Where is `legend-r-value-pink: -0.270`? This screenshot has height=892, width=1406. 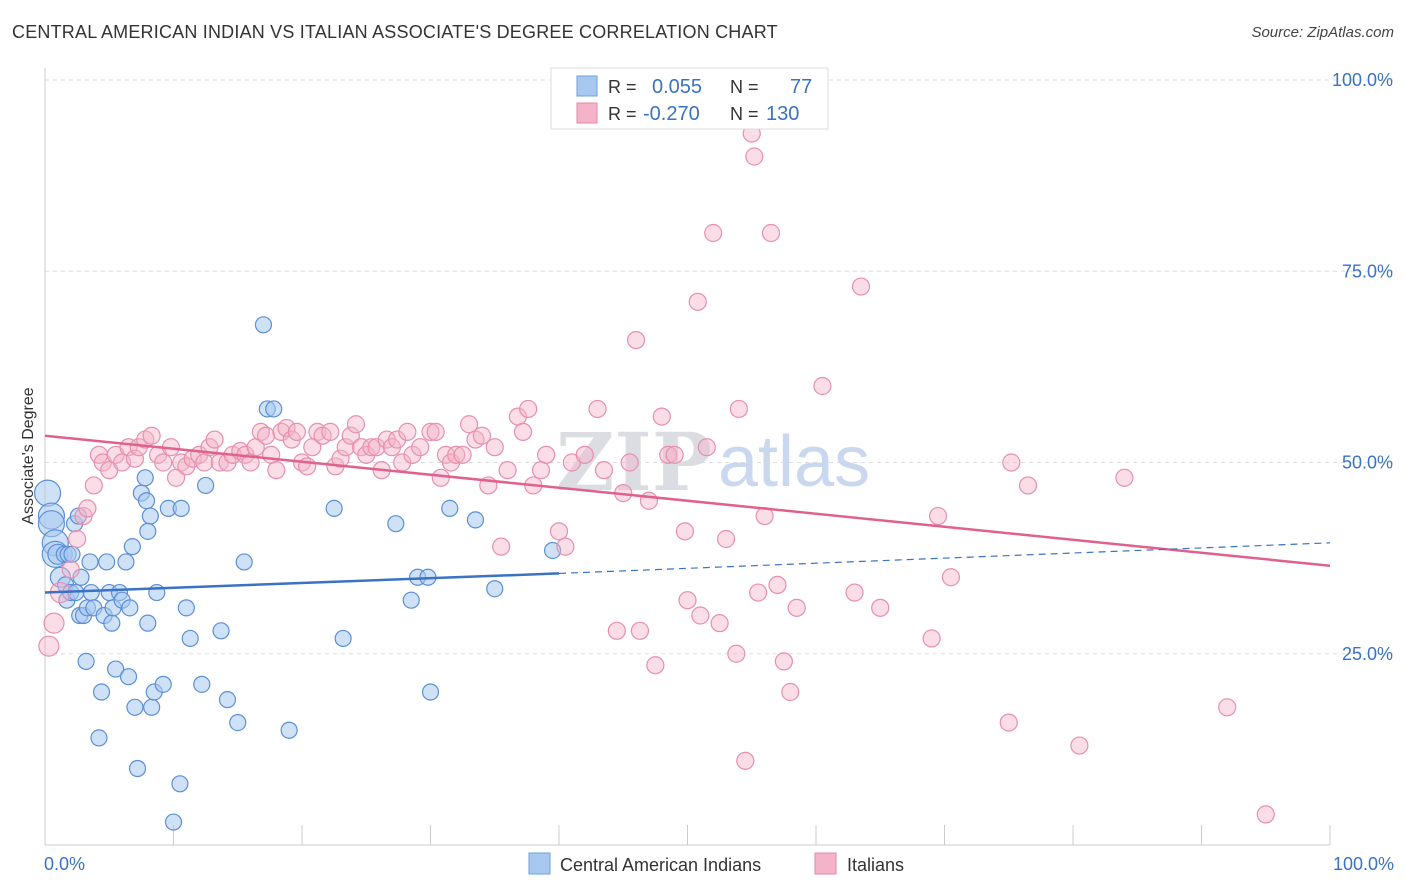
legend-r-value-pink: -0.270 is located at coordinates (671, 114).